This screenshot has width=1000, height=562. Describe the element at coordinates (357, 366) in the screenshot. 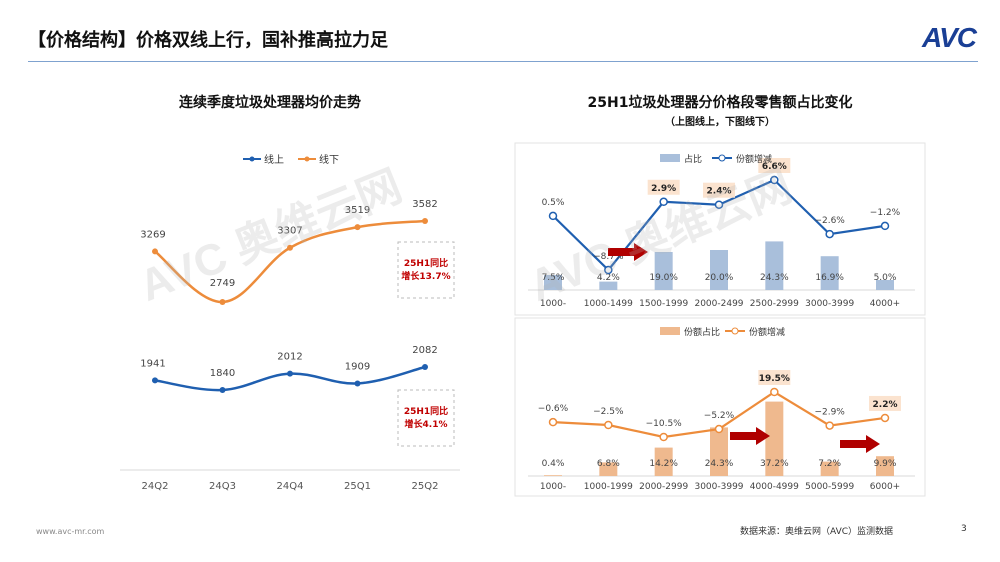

I see `data-label: 1909` at that location.